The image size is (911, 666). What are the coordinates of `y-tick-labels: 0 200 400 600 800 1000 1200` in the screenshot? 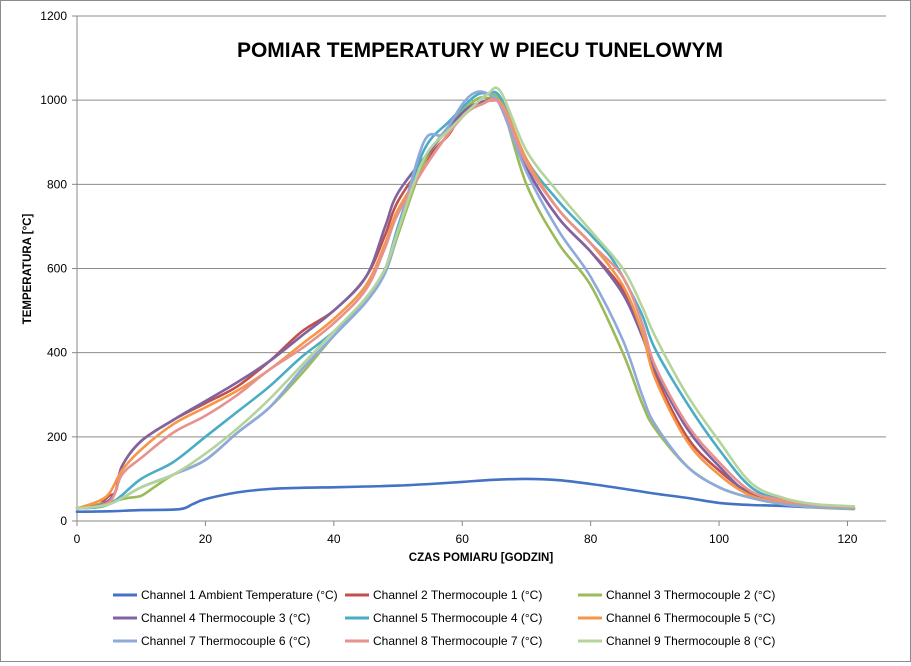 It's located at (58, 268).